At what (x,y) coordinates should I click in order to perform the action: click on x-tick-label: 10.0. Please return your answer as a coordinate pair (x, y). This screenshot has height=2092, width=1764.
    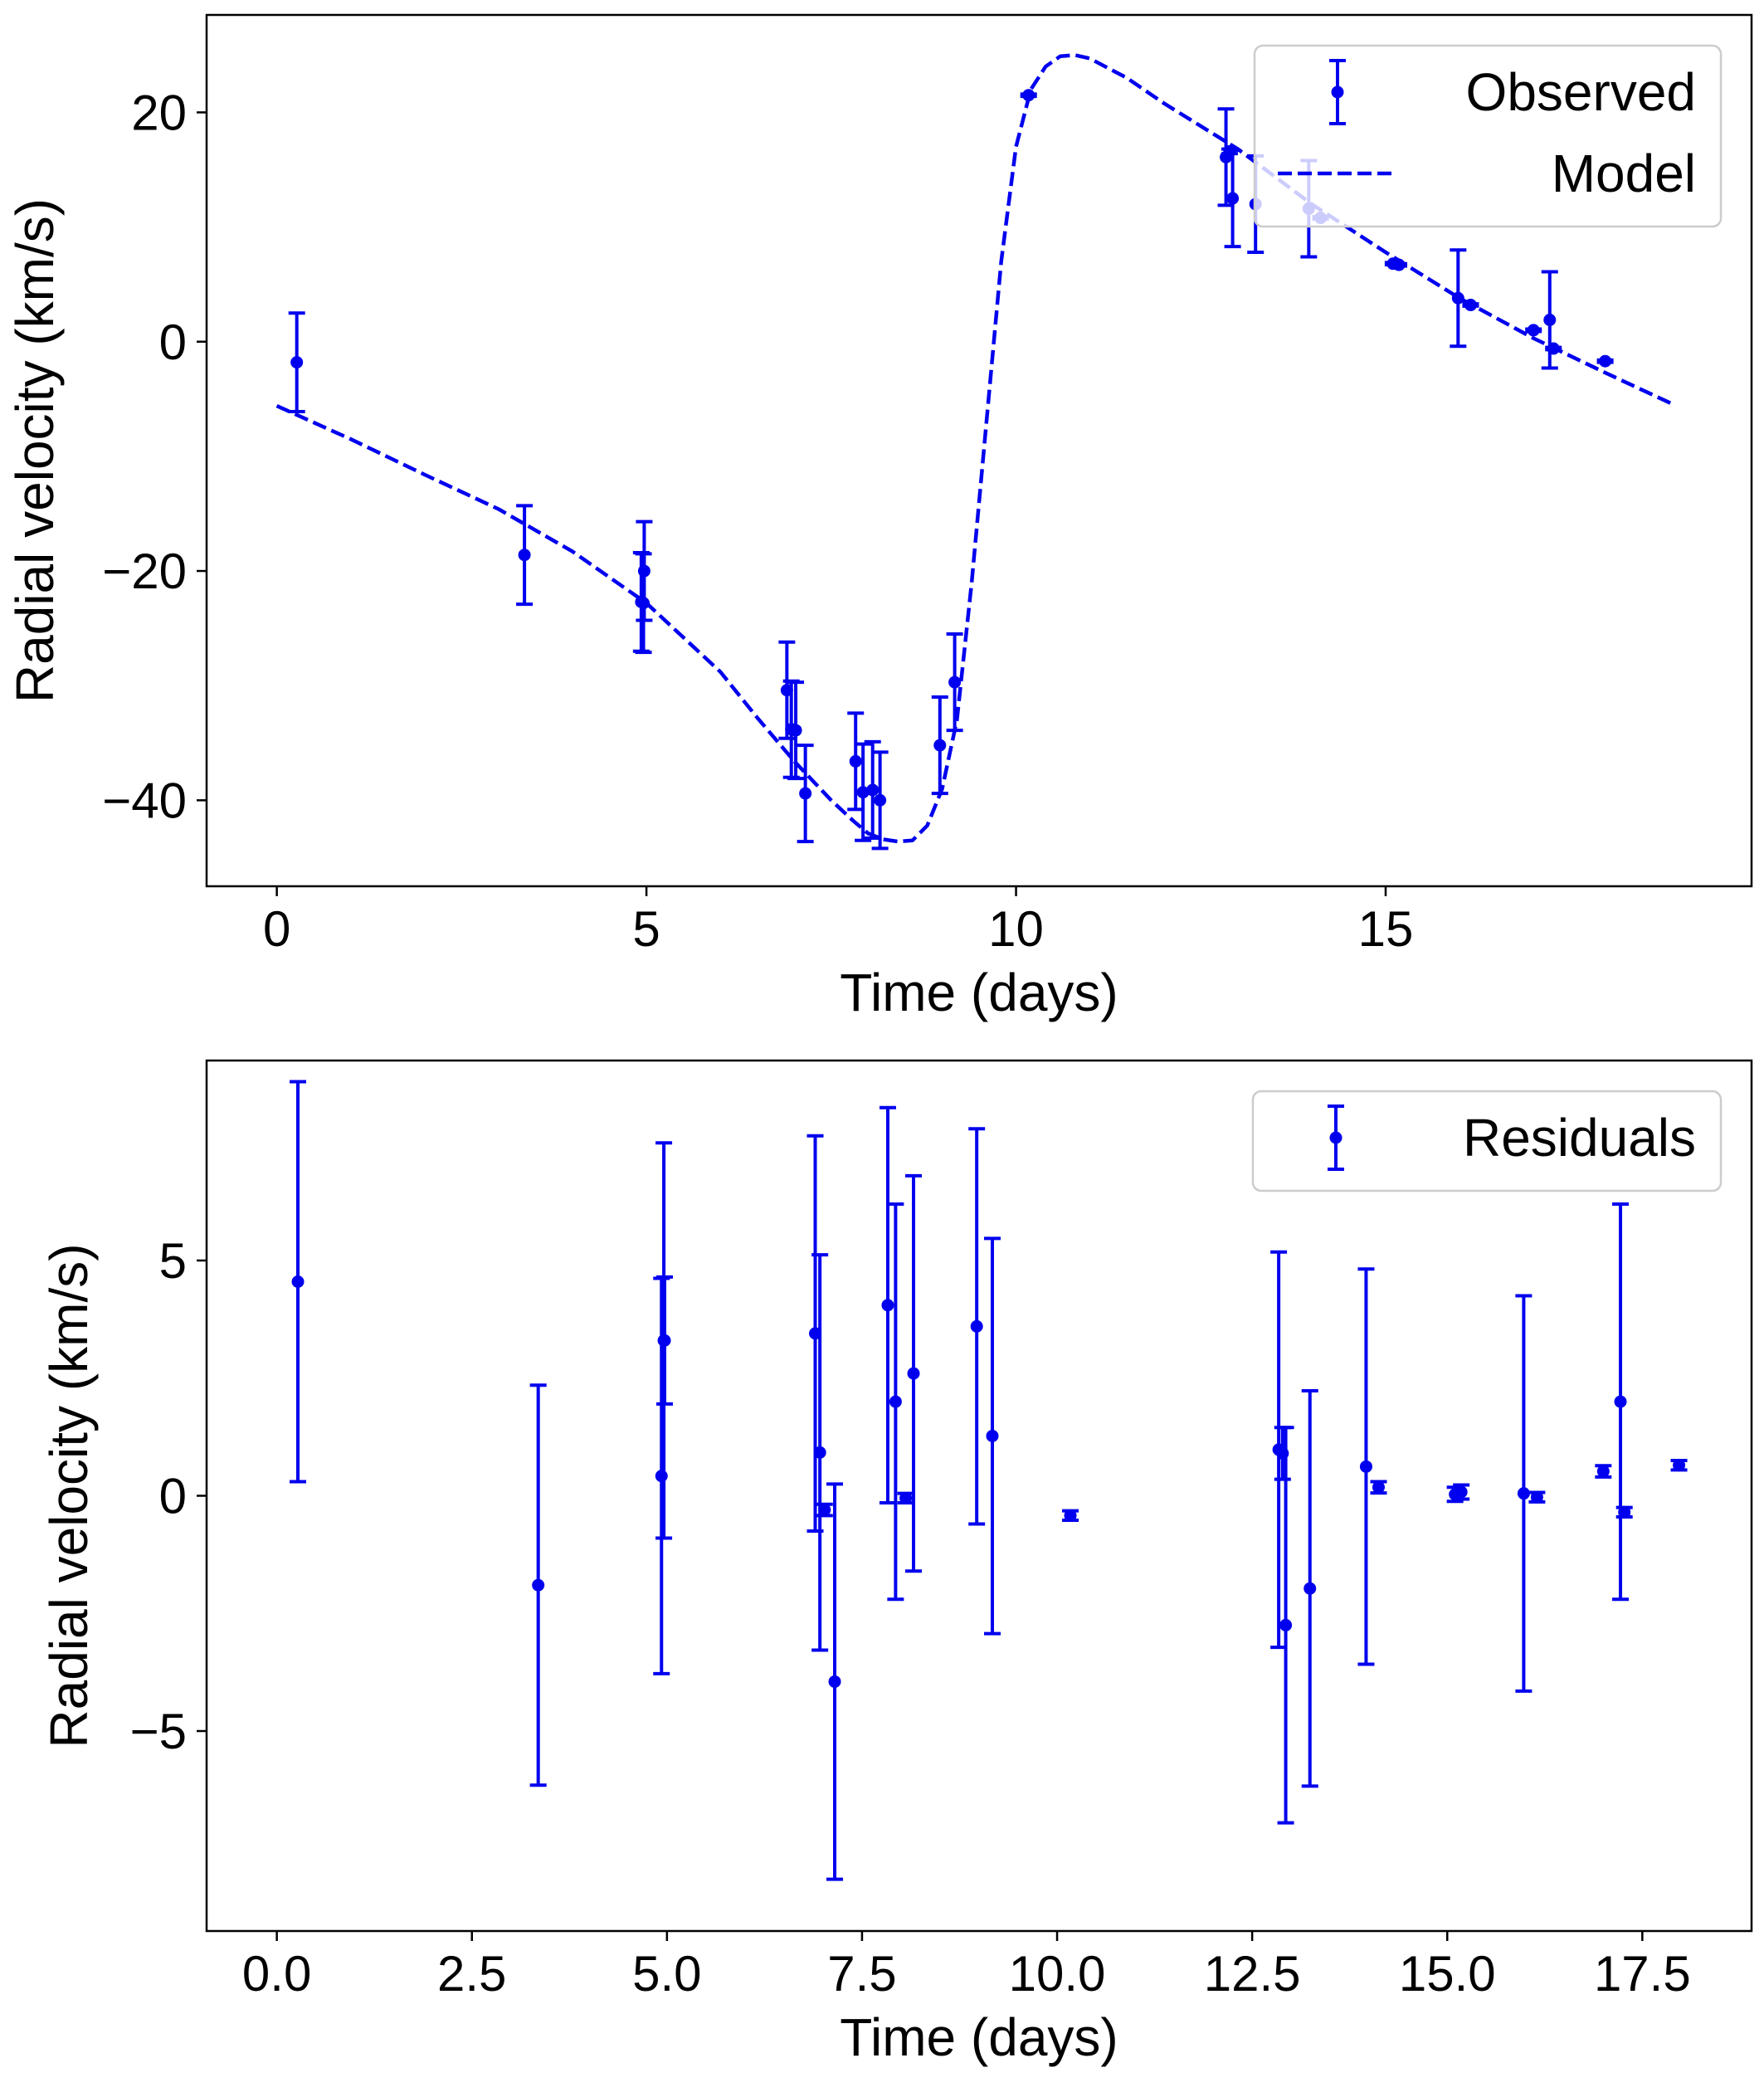
    Looking at the image, I should click on (1057, 1974).